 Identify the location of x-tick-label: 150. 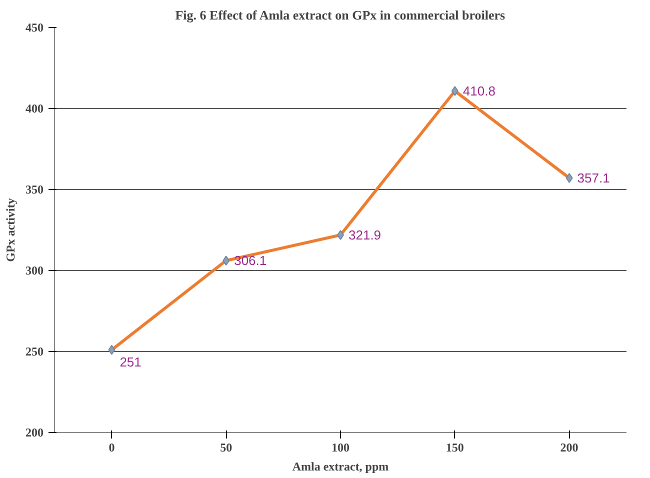
(455, 447).